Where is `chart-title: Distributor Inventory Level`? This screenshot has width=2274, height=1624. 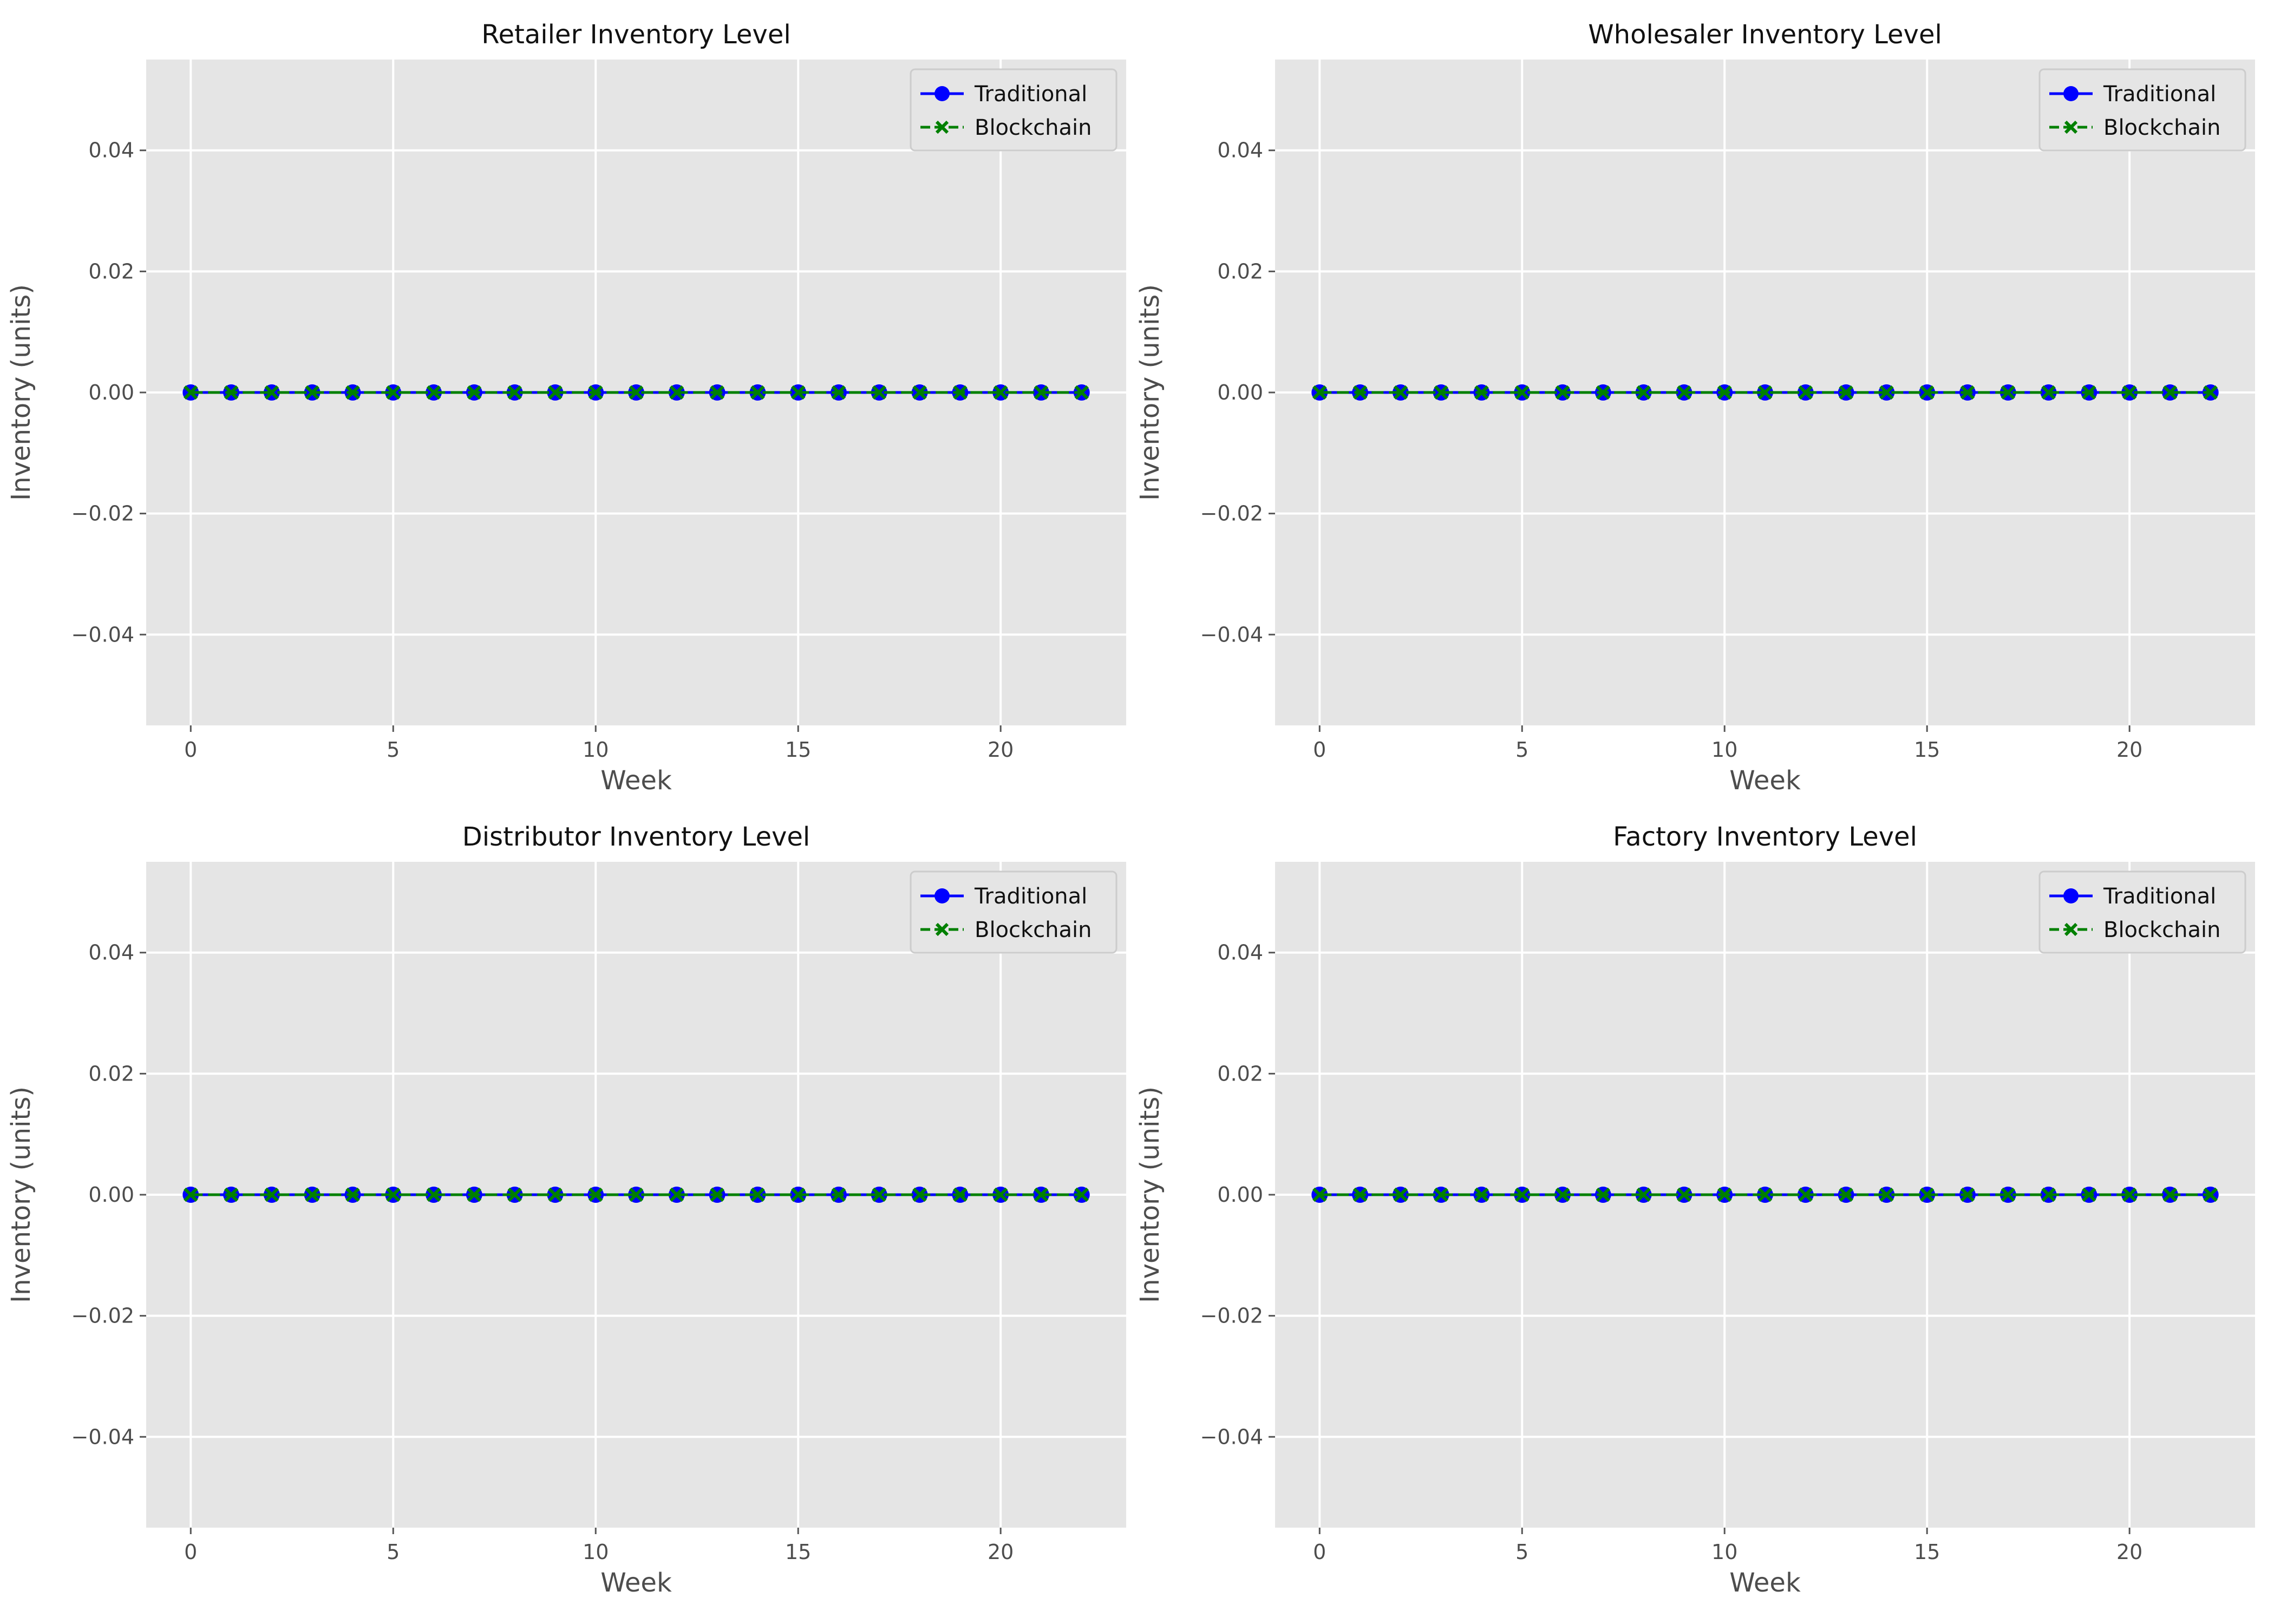 chart-title: Distributor Inventory Level is located at coordinates (637, 837).